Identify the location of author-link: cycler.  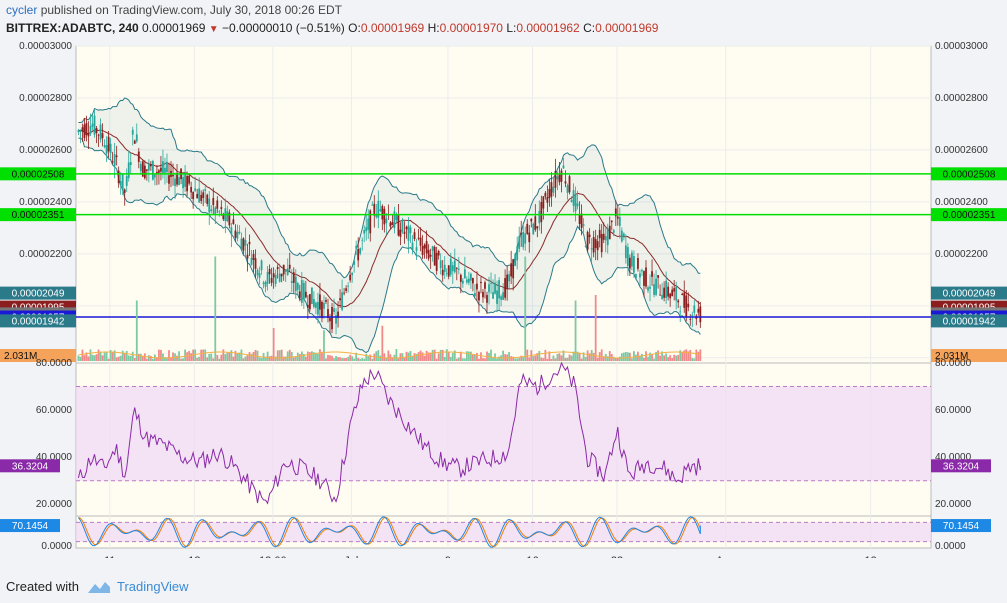
(22, 10).